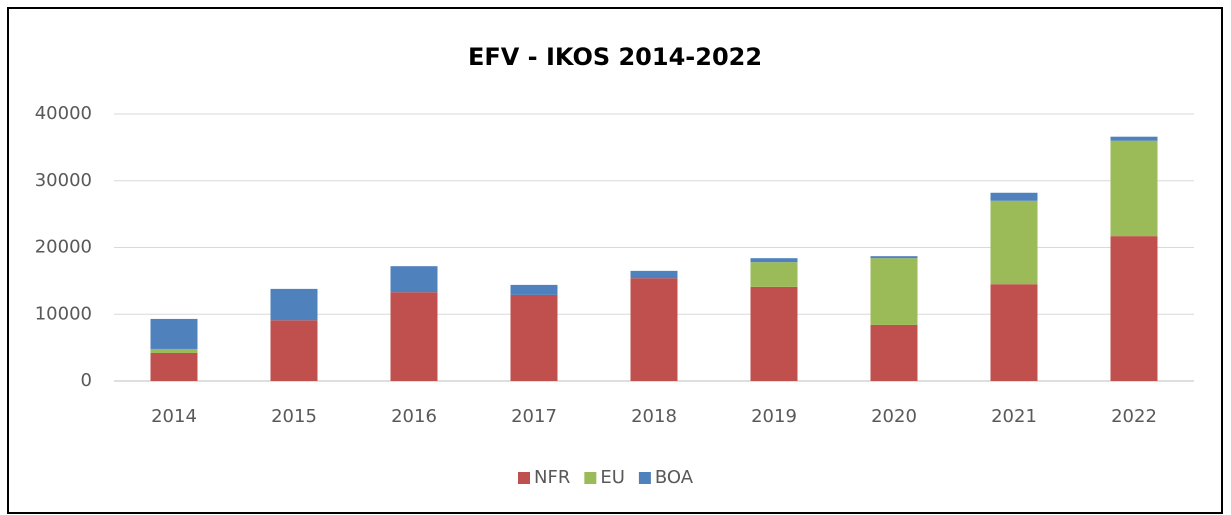 This screenshot has height=515, width=1231. What do you see at coordinates (174, 416) in the screenshot?
I see `x-tick-label: 2014` at bounding box center [174, 416].